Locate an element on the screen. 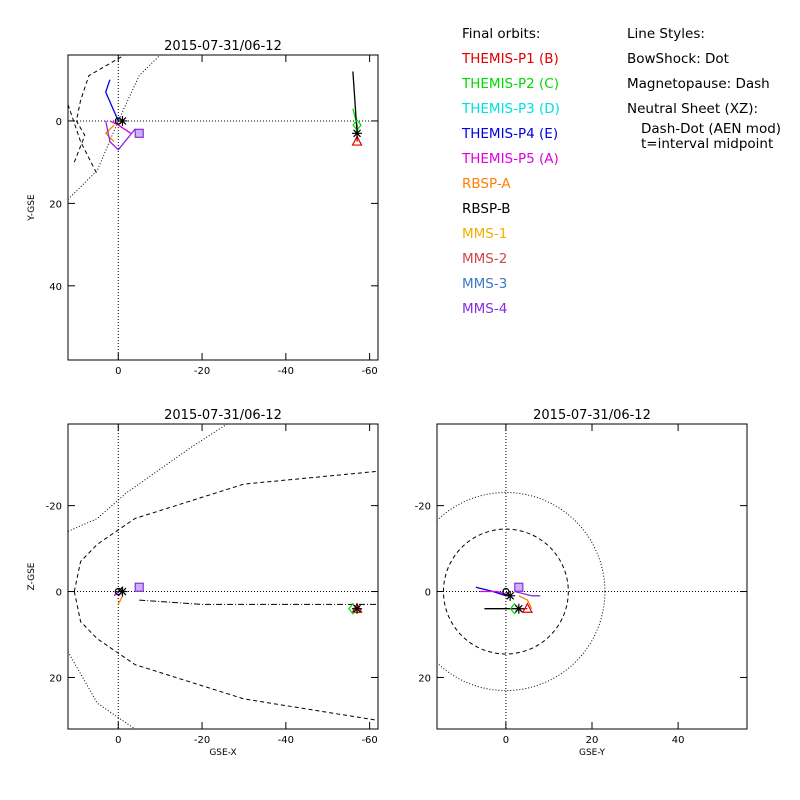  legend-item-mms-2: MMS-2 is located at coordinates (485, 259).